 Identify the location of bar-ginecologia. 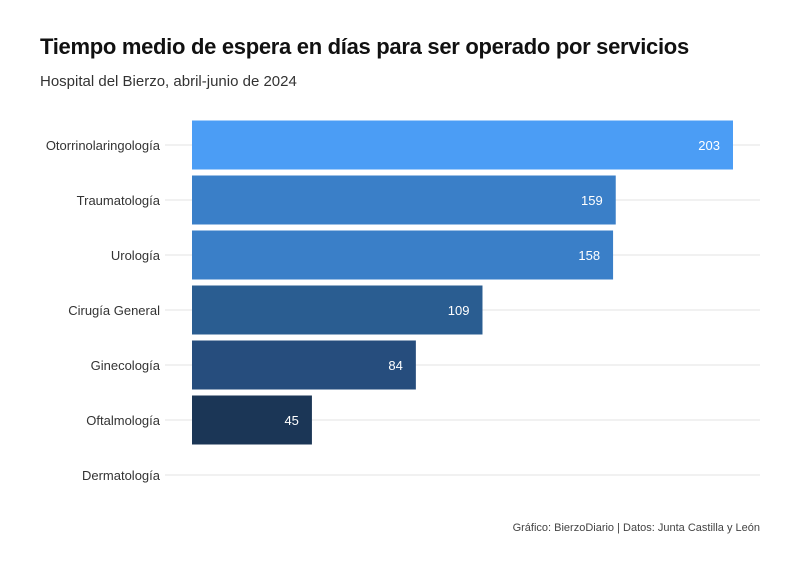
(304, 365).